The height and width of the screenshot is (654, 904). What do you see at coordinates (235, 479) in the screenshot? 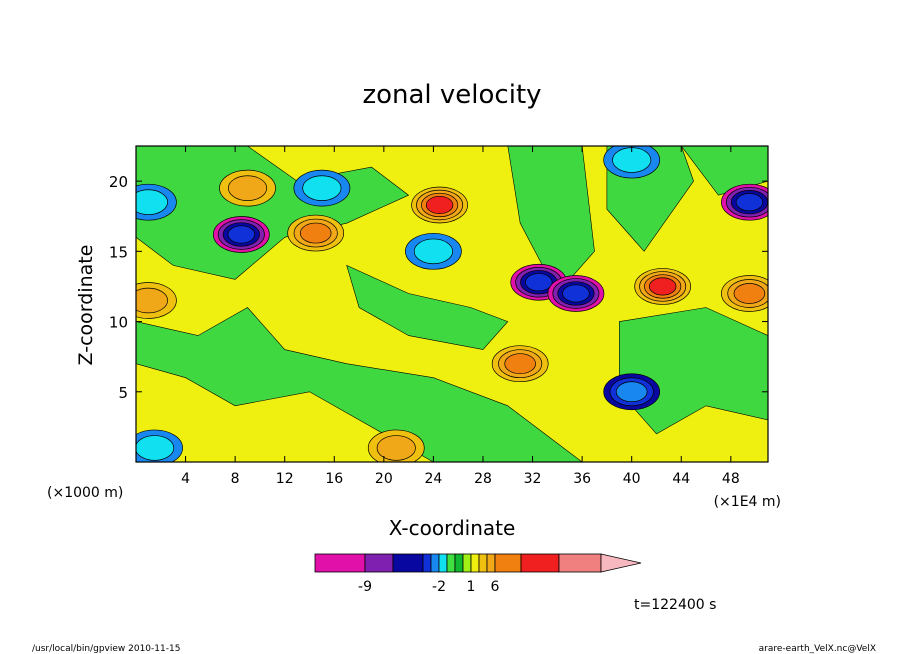
I see `x-tick-label-1: 8` at bounding box center [235, 479].